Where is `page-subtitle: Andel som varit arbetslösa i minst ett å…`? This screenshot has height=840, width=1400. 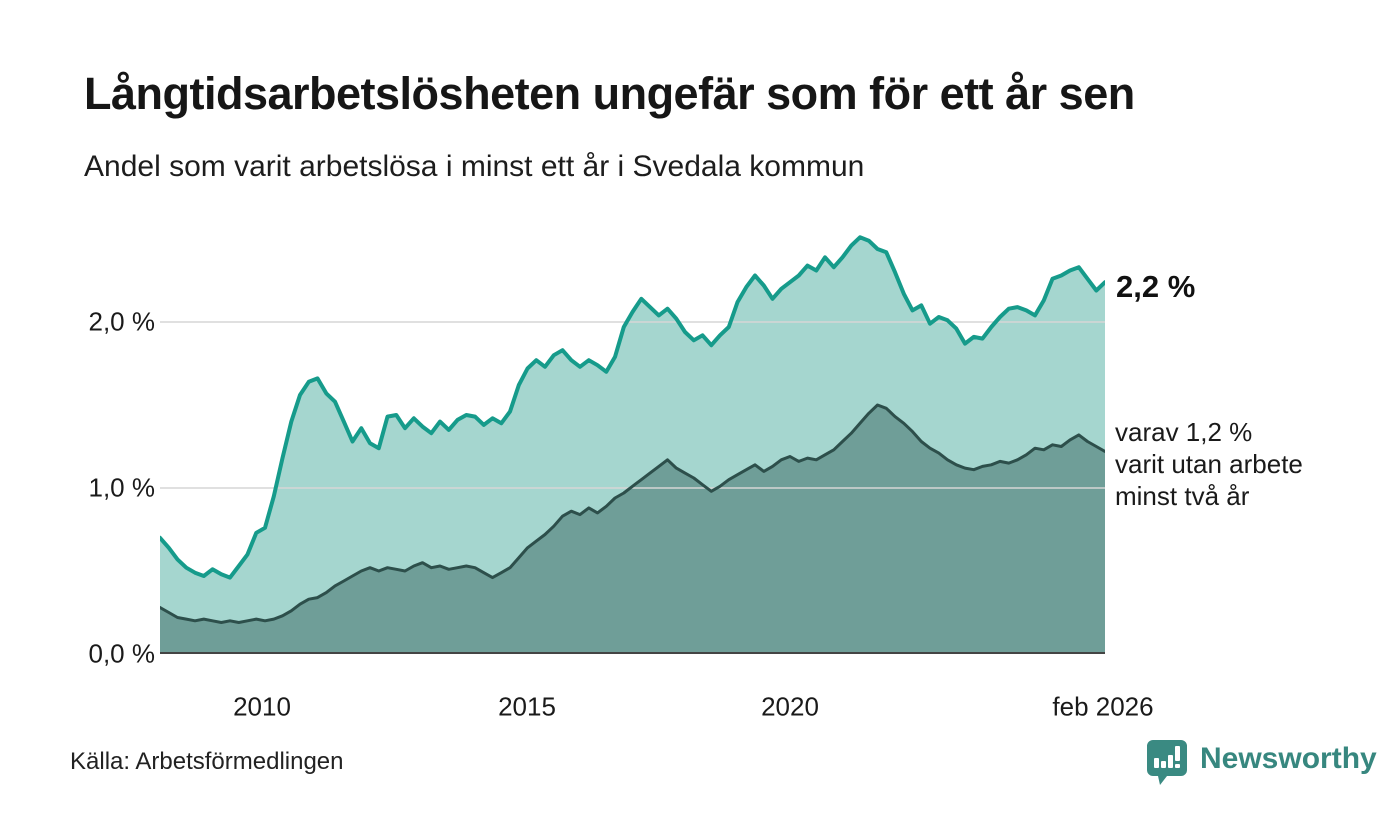 page-subtitle: Andel som varit arbetslösa i minst ett å… is located at coordinates (474, 166).